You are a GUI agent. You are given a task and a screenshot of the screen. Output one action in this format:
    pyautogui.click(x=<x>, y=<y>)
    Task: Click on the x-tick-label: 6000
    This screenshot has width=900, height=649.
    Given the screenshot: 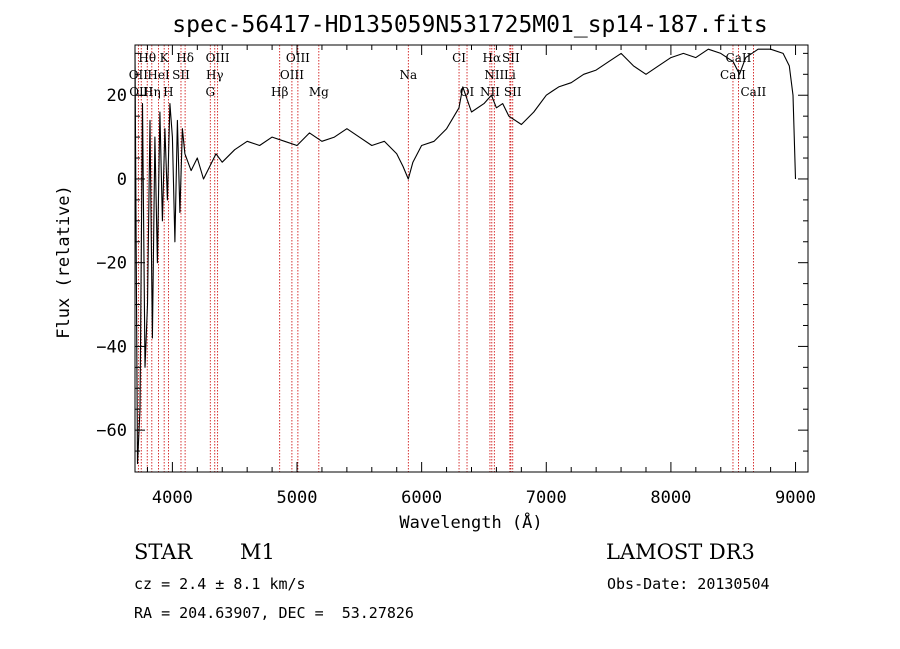 What is the action you would take?
    pyautogui.click(x=421, y=498)
    